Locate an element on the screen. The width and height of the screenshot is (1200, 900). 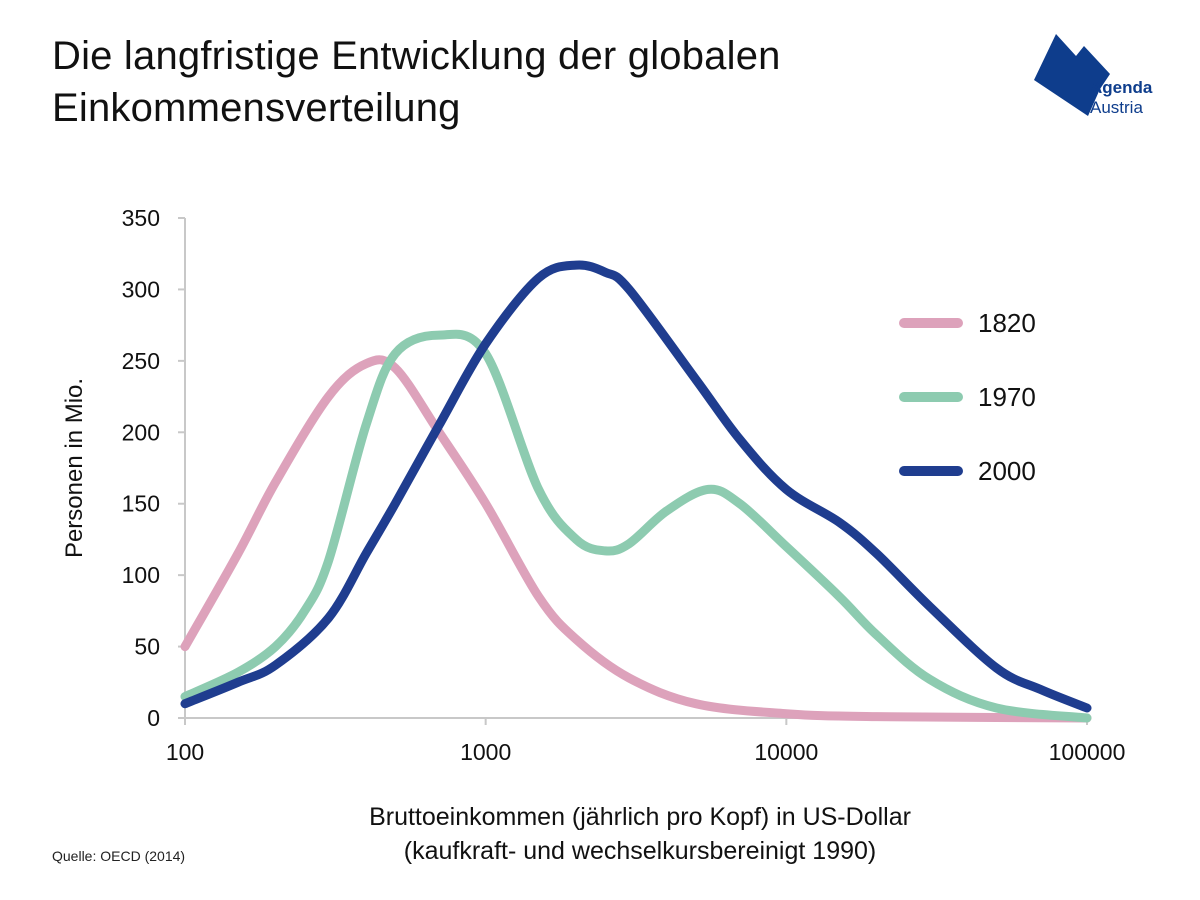
y-axis-label: Personen in Mio. is located at coordinates (74, 468).